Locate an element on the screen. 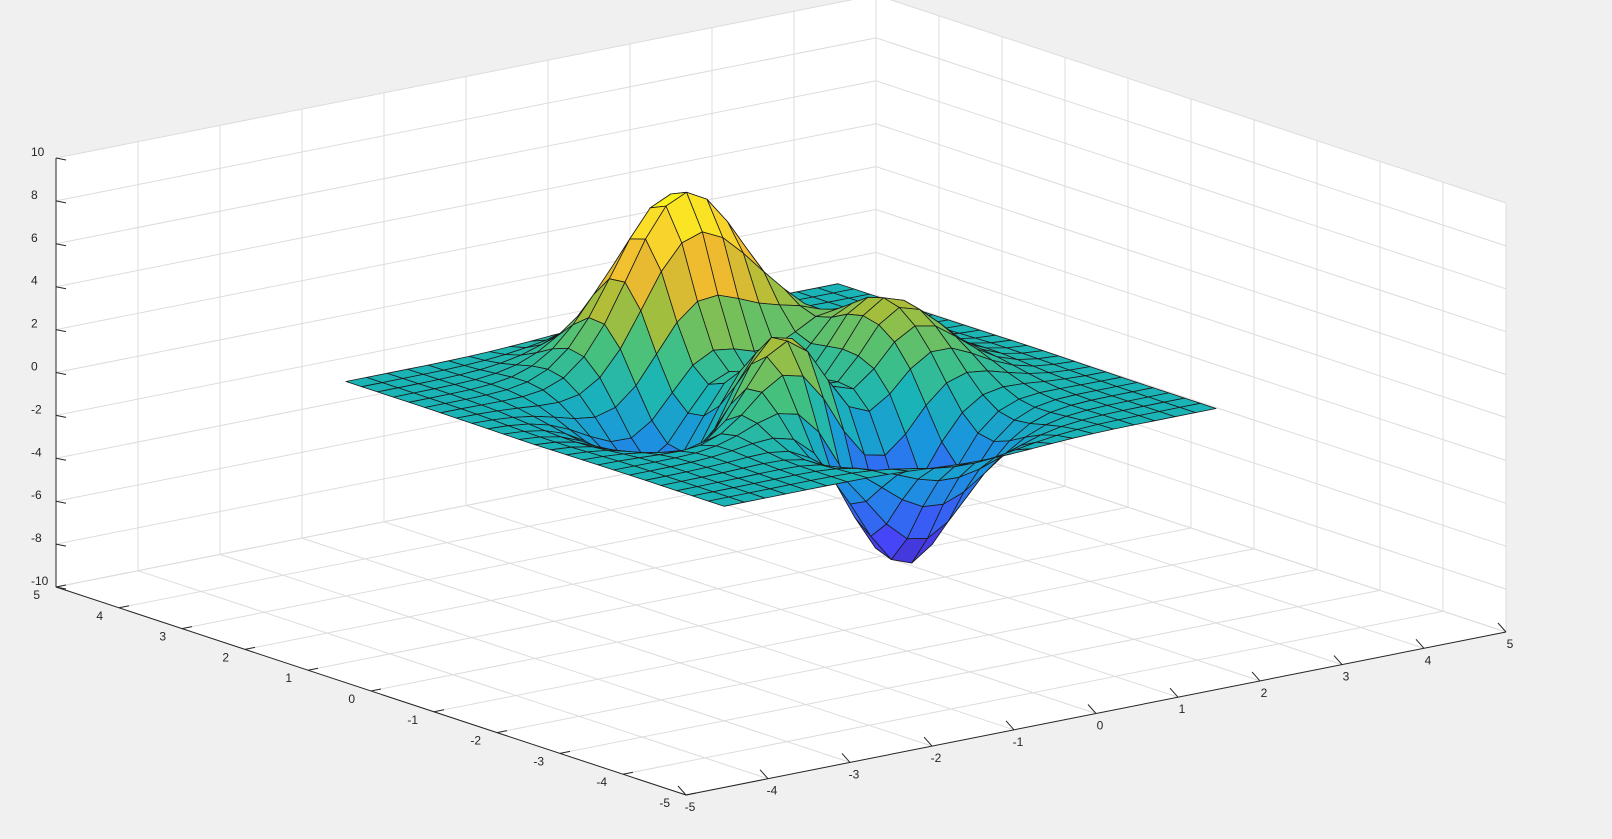  x-tick-label: -3 is located at coordinates (854, 774).